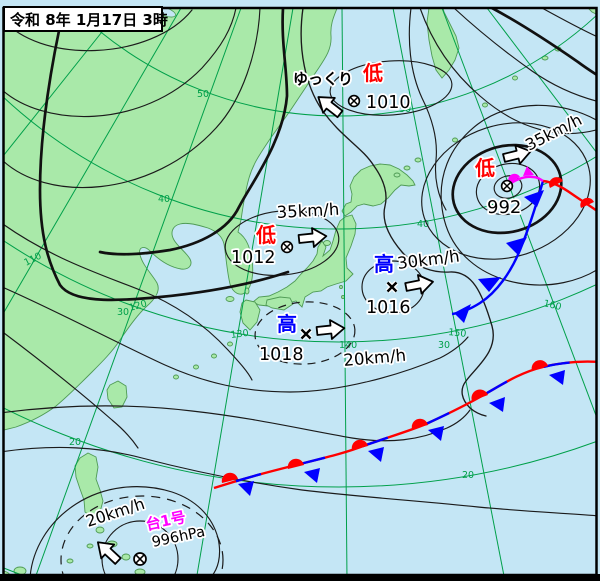 Image resolution: width=600 pixels, height=581 pixels. Describe the element at coordinates (142, 535) in the screenshot. I see `typhoon-wind-area-circle` at that location.